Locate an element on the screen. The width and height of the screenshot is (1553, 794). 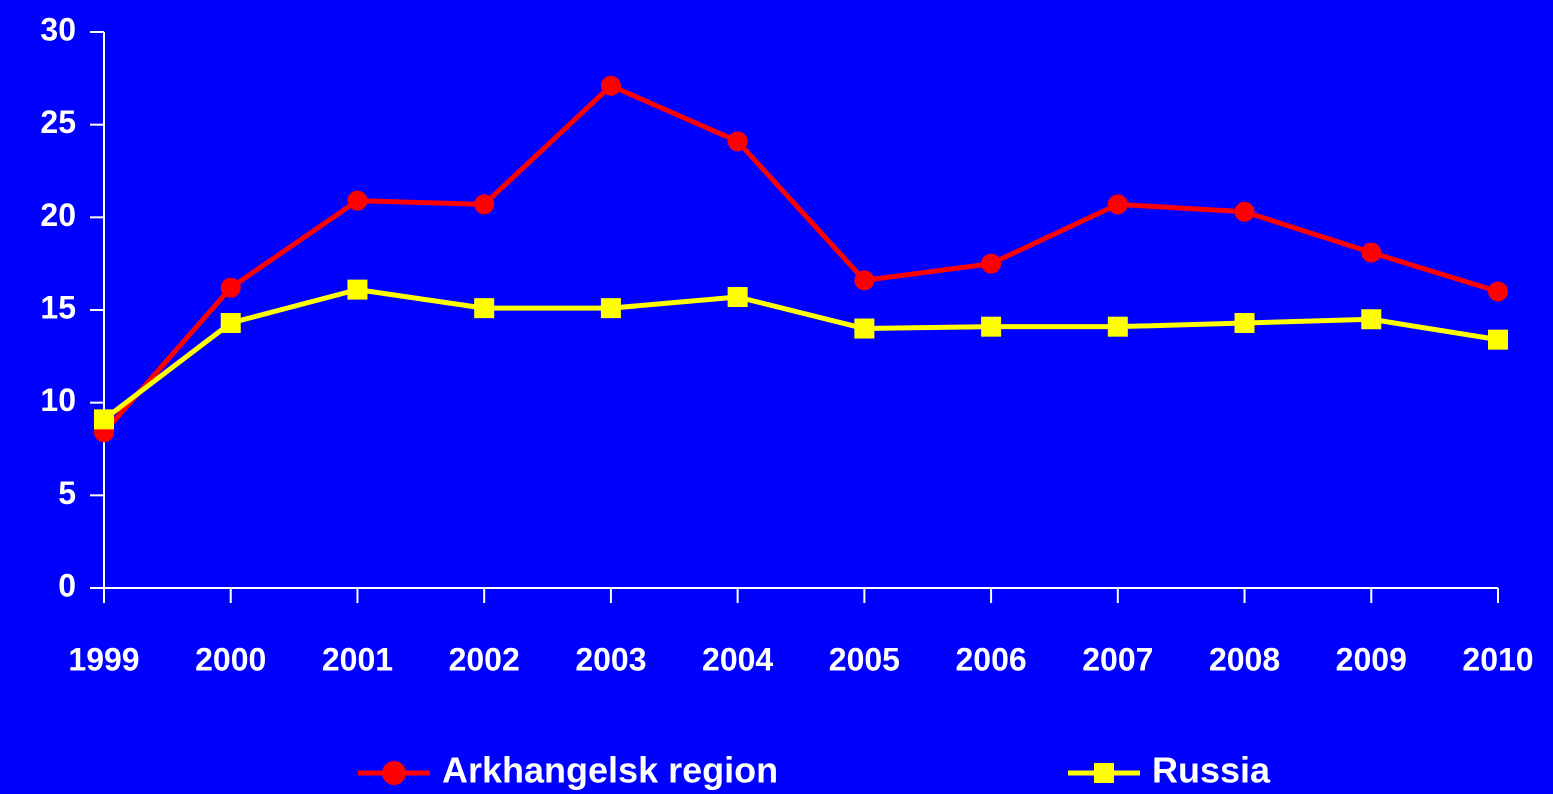
x-tick-label: 2003 is located at coordinates (610, 659).